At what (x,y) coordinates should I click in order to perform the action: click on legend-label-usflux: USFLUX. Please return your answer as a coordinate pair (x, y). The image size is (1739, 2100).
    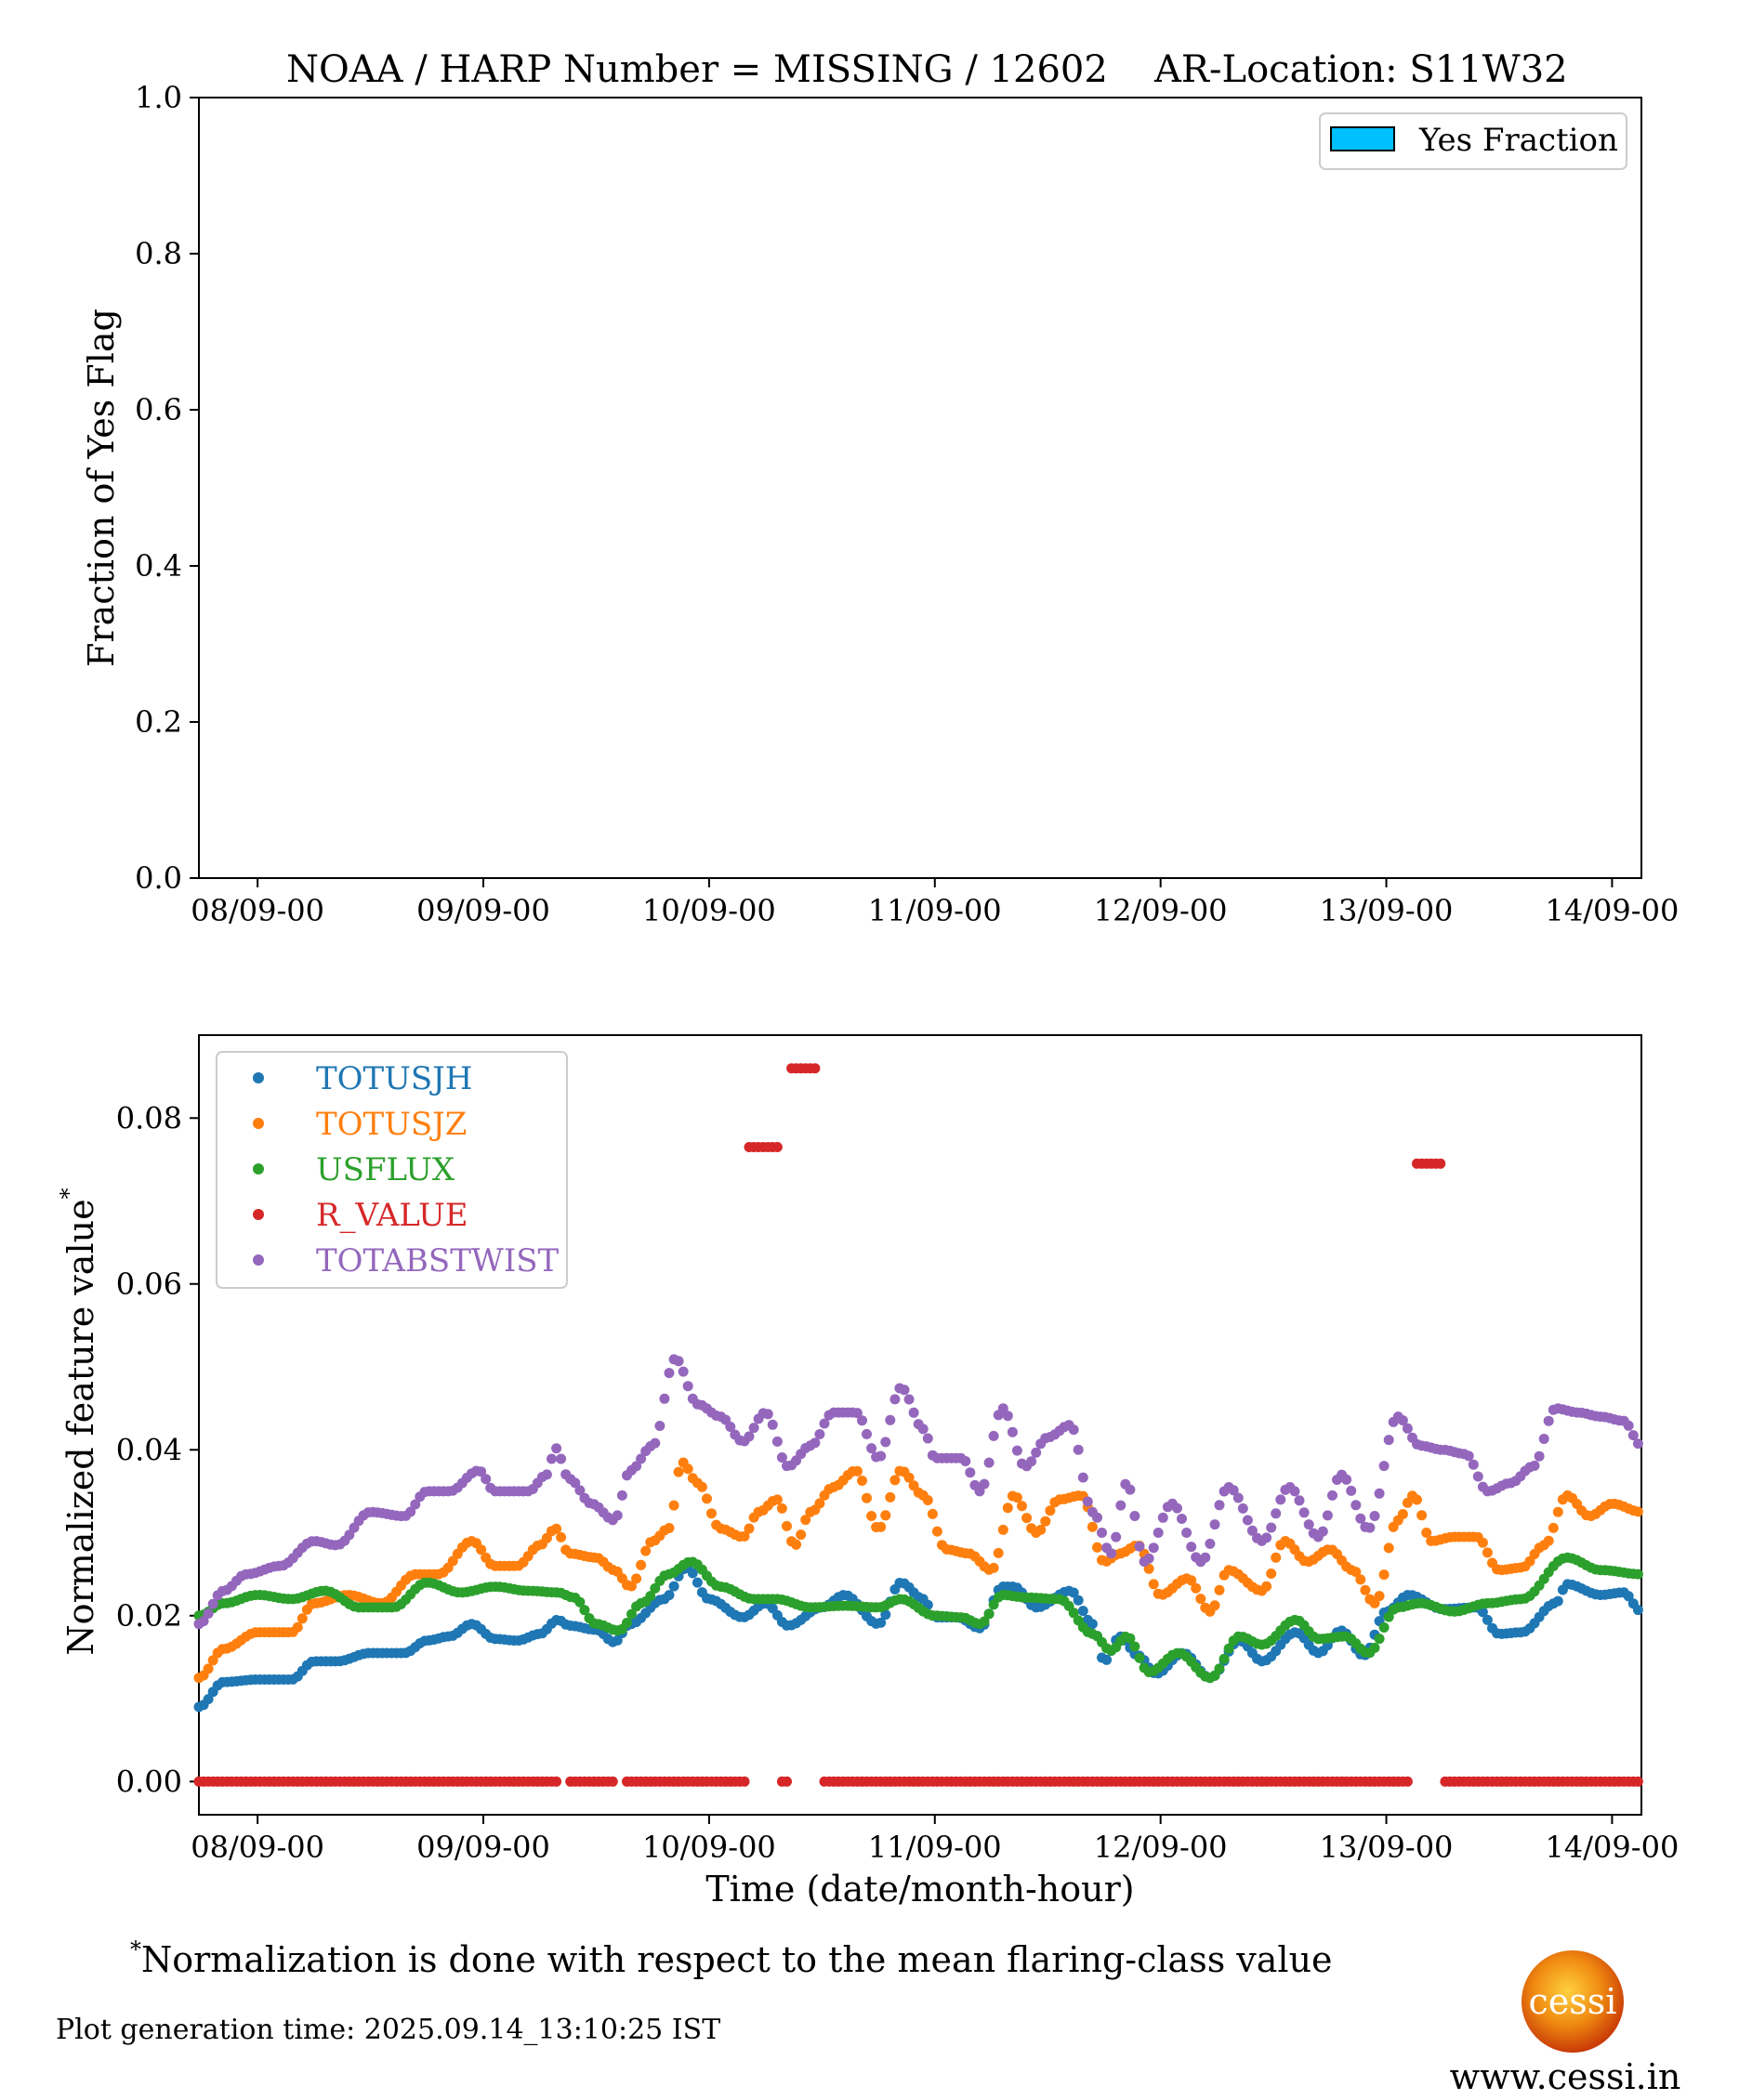
    Looking at the image, I should click on (385, 1169).